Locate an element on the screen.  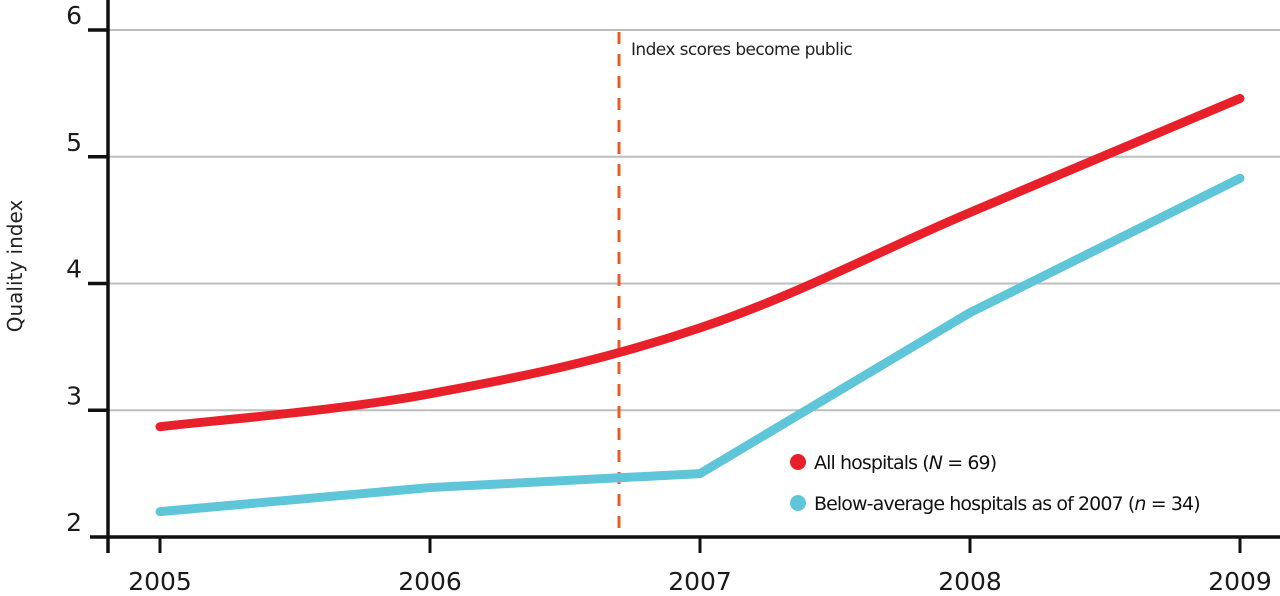
legend-label-suffix: = 69) is located at coordinates (969, 463).